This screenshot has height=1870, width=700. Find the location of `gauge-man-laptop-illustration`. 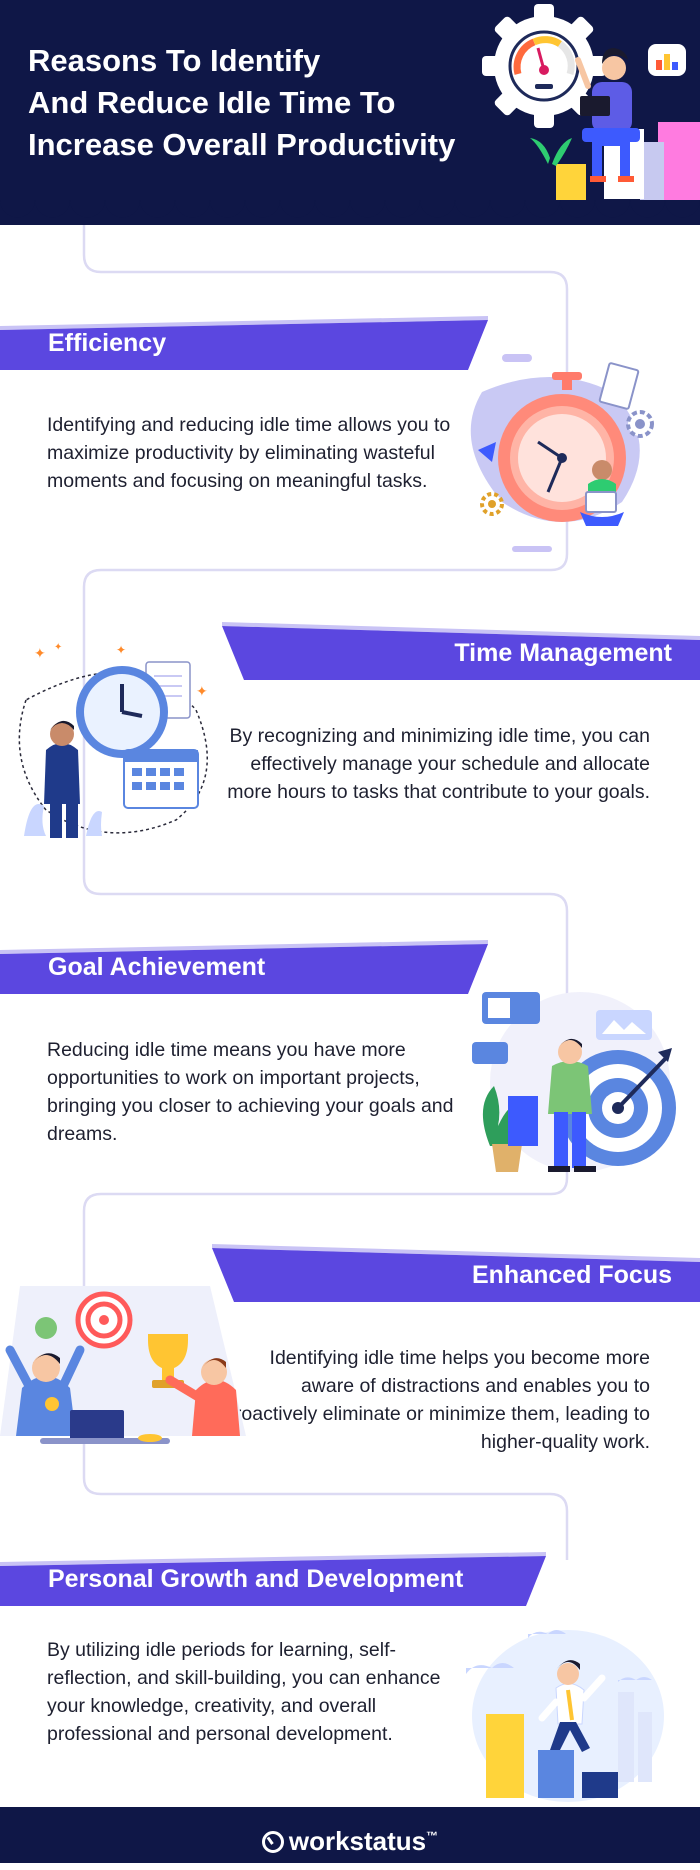

gauge-man-laptop-illustration is located at coordinates (591, 102).